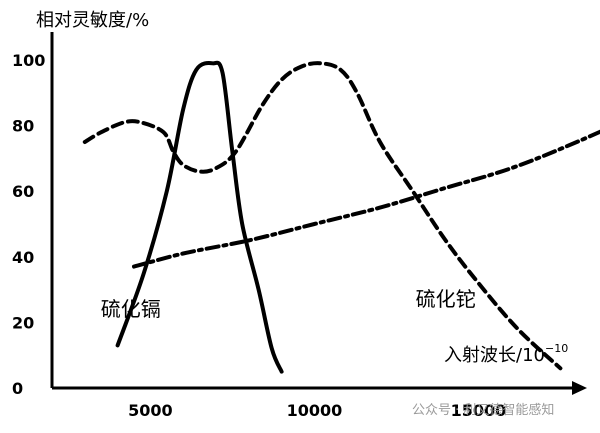 Image resolution: width=600 pixels, height=433 pixels. What do you see at coordinates (533, 355) in the screenshot?
I see `x-axis-title-base: 10` at bounding box center [533, 355].